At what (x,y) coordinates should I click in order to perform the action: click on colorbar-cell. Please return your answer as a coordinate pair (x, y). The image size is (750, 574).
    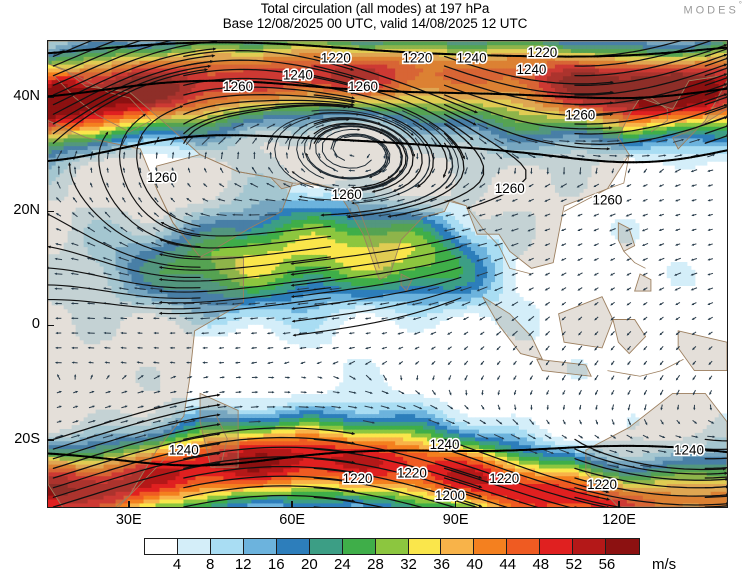
    Looking at the image, I should click on (425, 546).